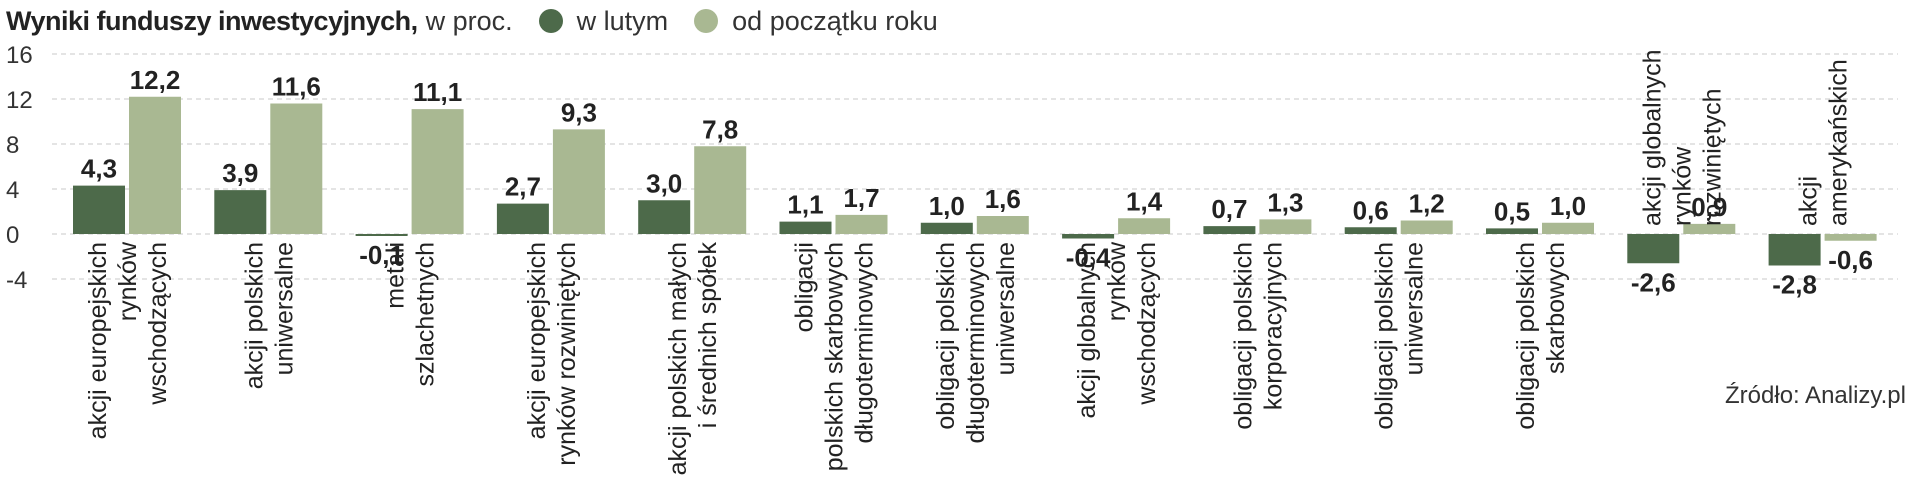 This screenshot has width=1920, height=483. What do you see at coordinates (1400, 336) in the screenshot?
I see `category-label: obligacji polskich uniwersalne` at bounding box center [1400, 336].